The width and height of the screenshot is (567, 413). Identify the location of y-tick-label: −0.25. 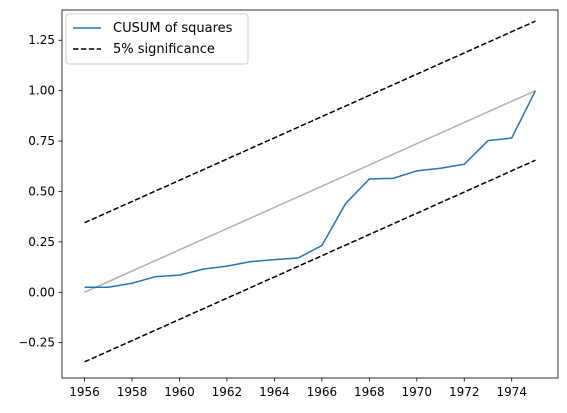
(36, 343).